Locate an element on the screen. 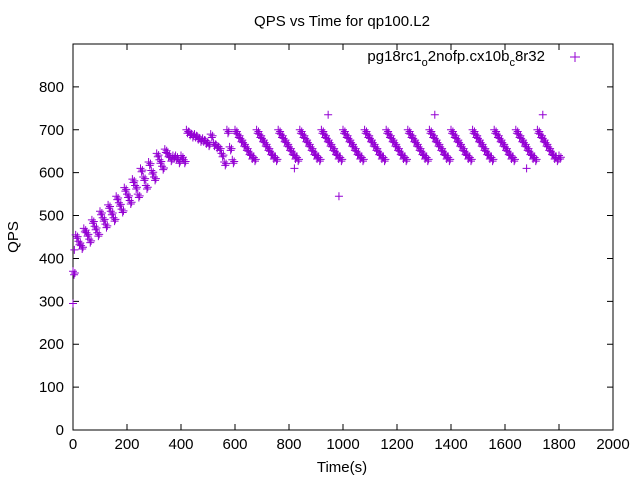  x-tick-label: 0 is located at coordinates (73, 444).